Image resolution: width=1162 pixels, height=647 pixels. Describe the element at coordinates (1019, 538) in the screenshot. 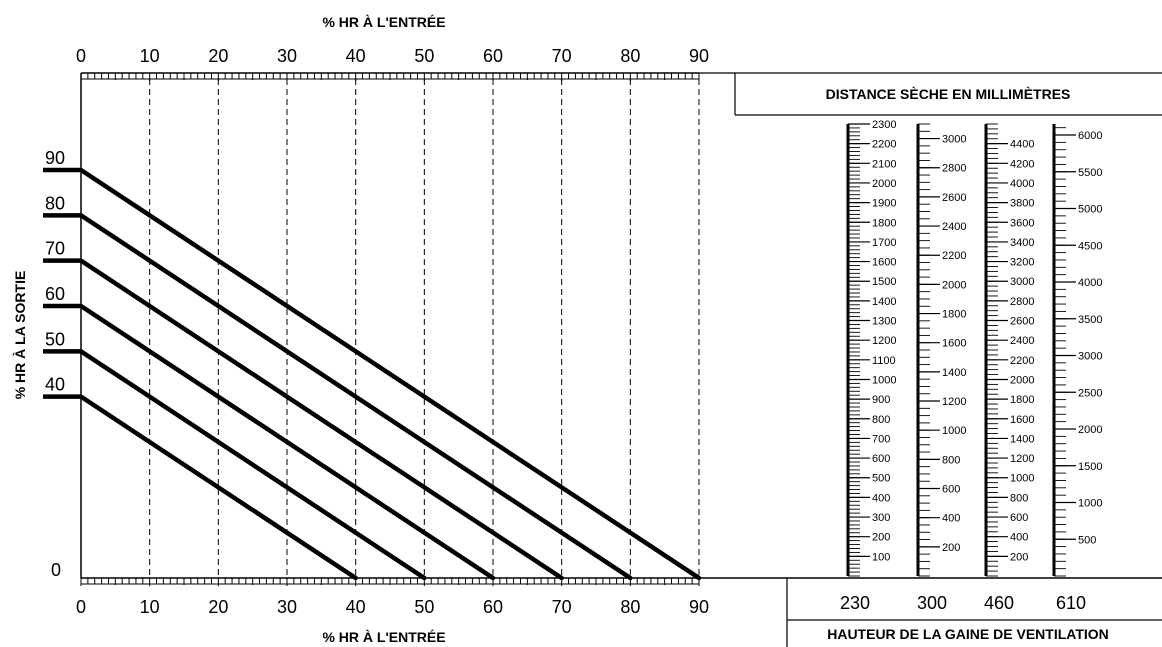

I see `scale-label-460-400: 400` at that location.